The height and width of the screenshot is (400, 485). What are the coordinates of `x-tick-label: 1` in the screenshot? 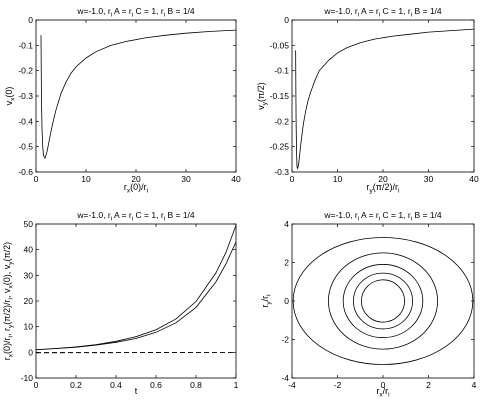 It's located at (236, 385).